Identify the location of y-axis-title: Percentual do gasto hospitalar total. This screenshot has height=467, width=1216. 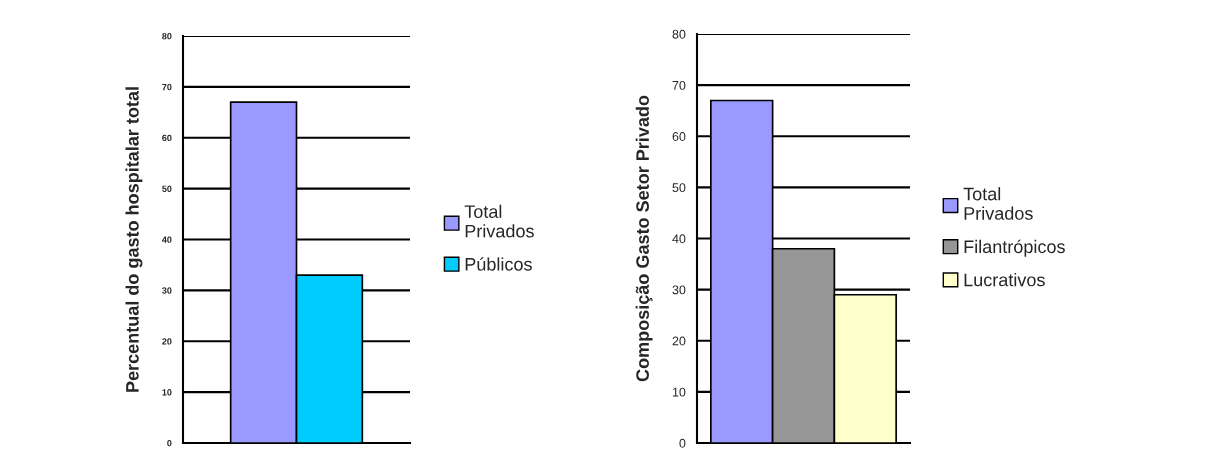
(134, 239).